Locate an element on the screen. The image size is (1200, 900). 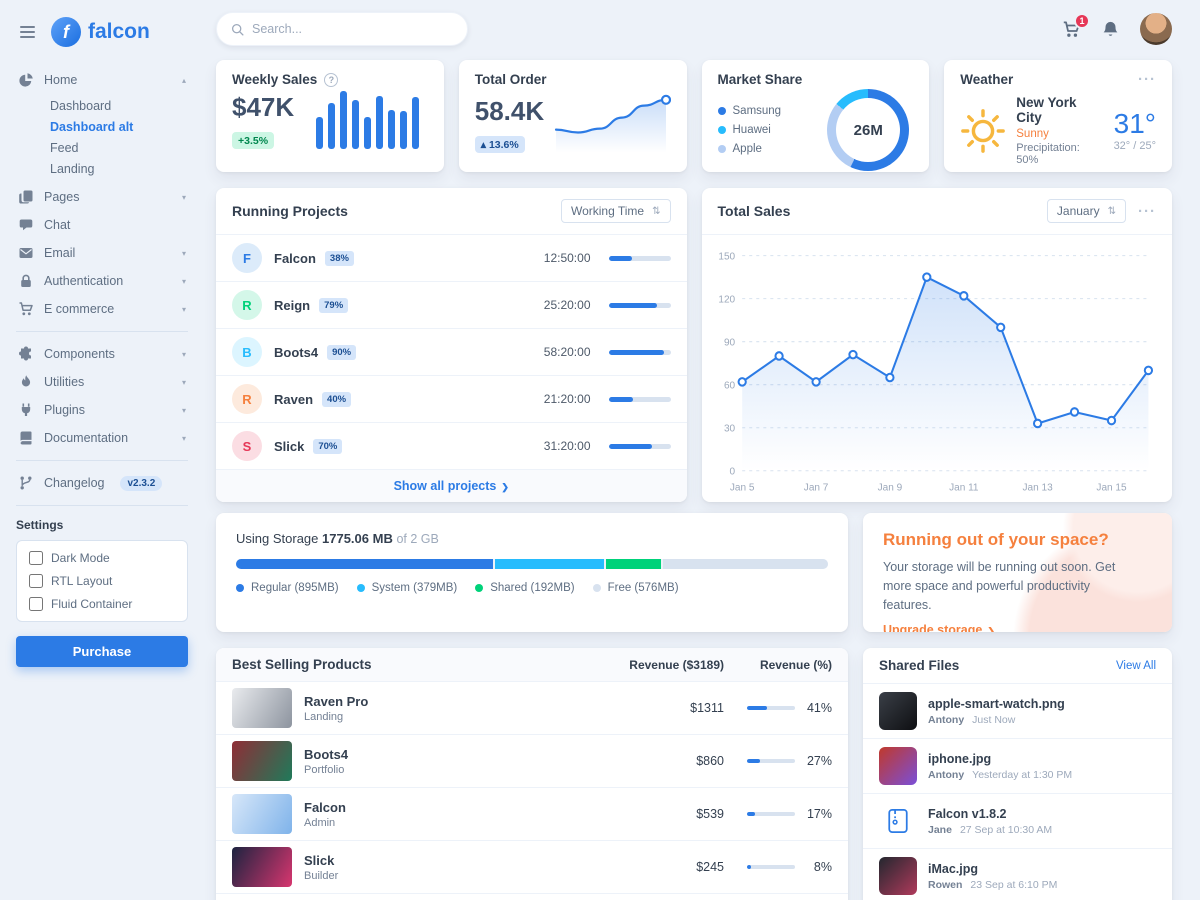
divider is located at coordinates (102, 505).